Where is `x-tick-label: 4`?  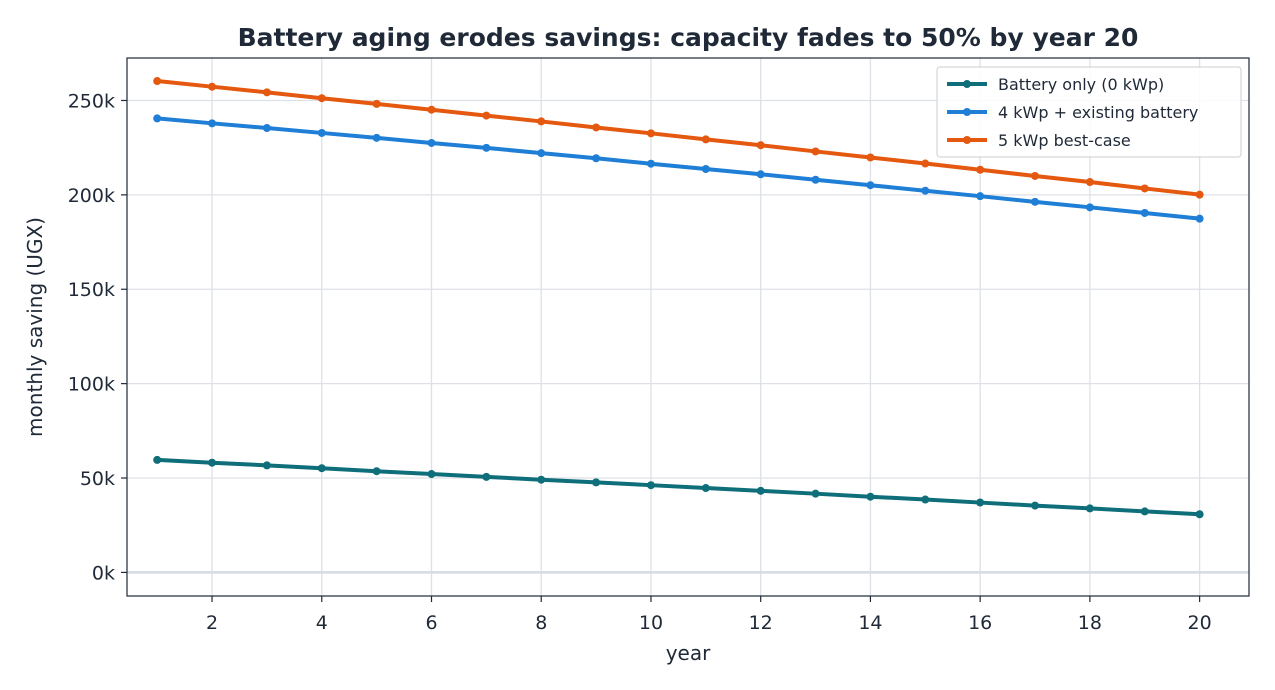 x-tick-label: 4 is located at coordinates (322, 623).